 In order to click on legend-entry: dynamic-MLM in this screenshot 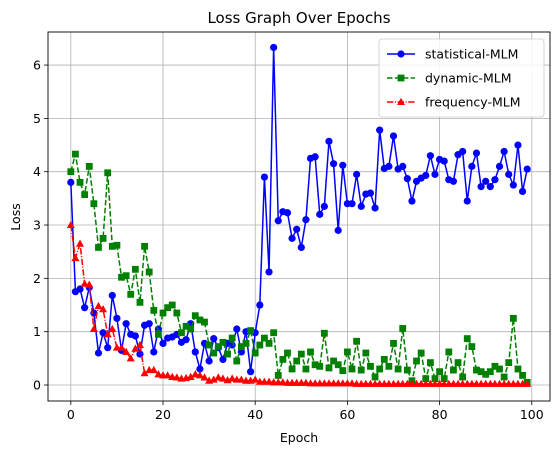, I will do `click(449, 78)`.